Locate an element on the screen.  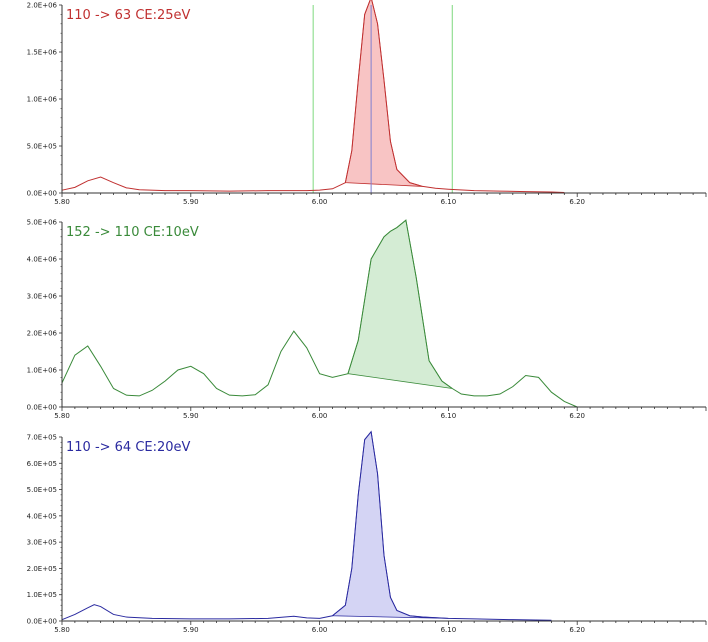
y-tick-label: 3.0E+06 is located at coordinates (42, 297).